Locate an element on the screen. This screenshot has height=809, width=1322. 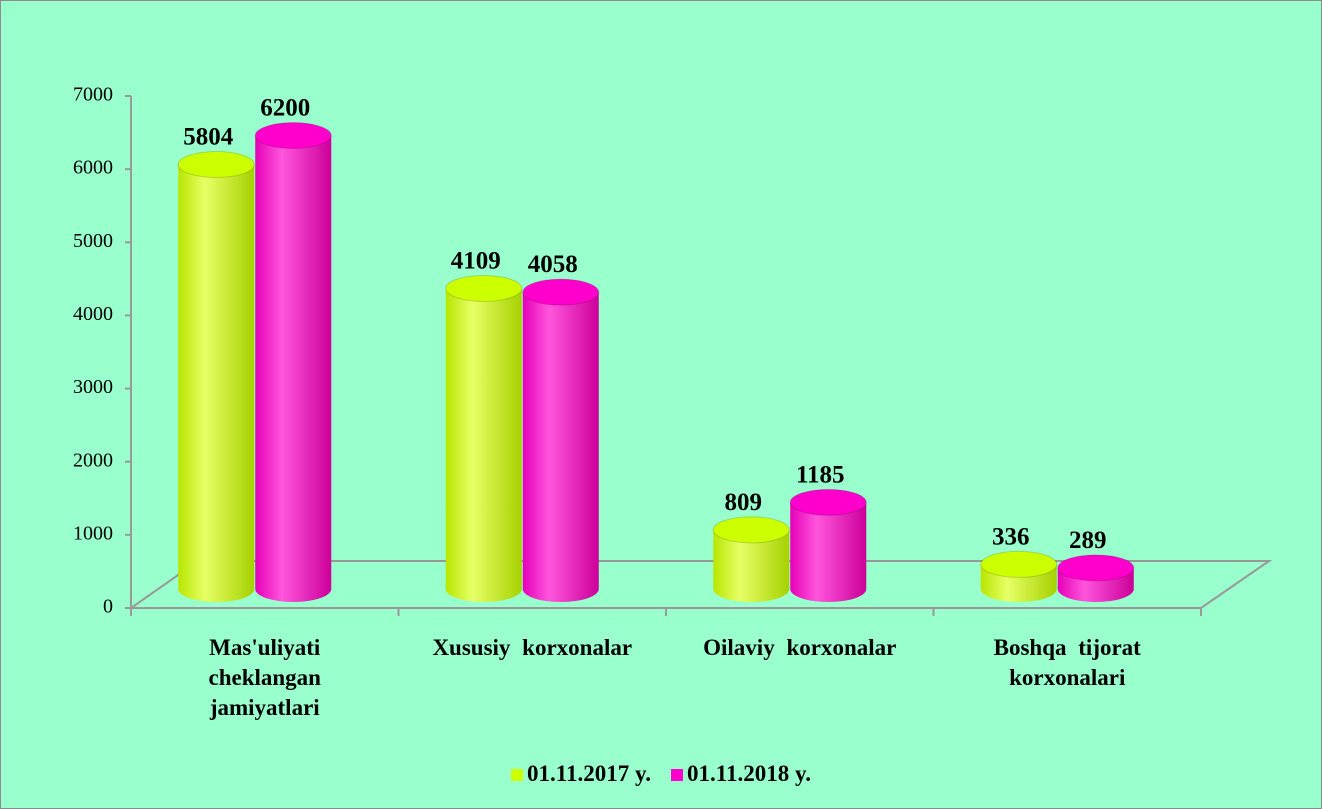
legend-item: 01.11.2018 y. is located at coordinates (741, 774).